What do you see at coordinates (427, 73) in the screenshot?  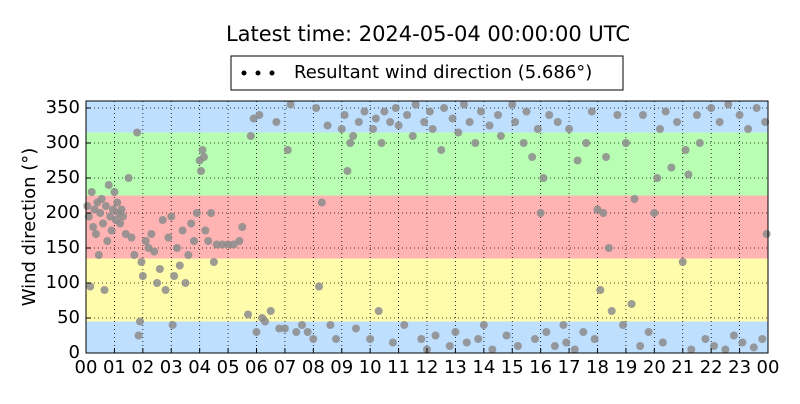 I see `legend-box` at bounding box center [427, 73].